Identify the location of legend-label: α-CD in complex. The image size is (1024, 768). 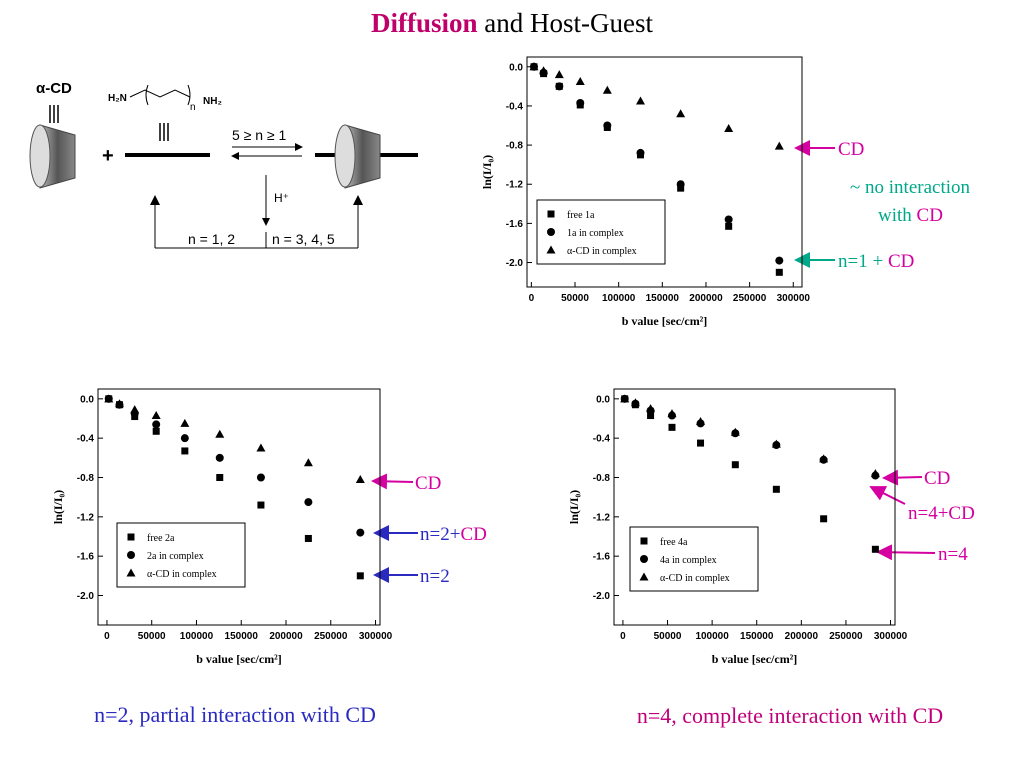
(182, 574).